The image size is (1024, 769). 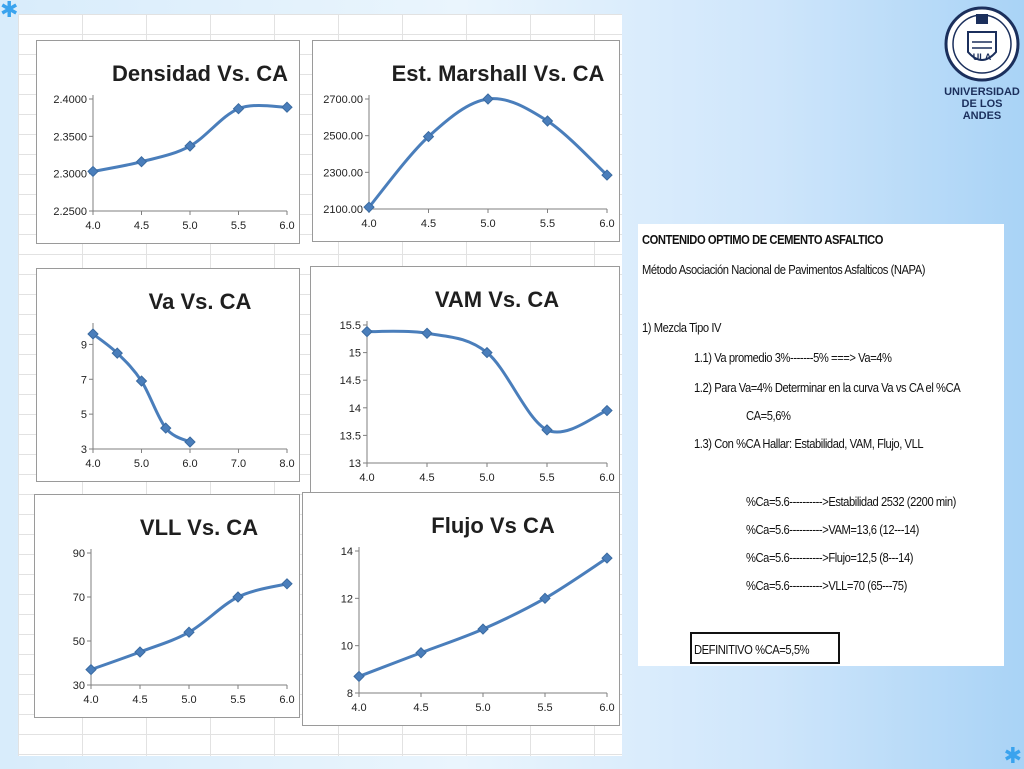 What do you see at coordinates (830, 557) in the screenshot?
I see `result-flujo: %Ca=5.6---------->Flujo=12,5 (8---14)` at bounding box center [830, 557].